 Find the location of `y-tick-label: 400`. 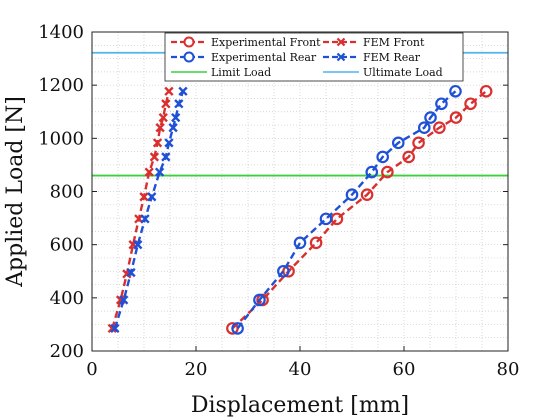

y-tick-label: 400 is located at coordinates (67, 298).